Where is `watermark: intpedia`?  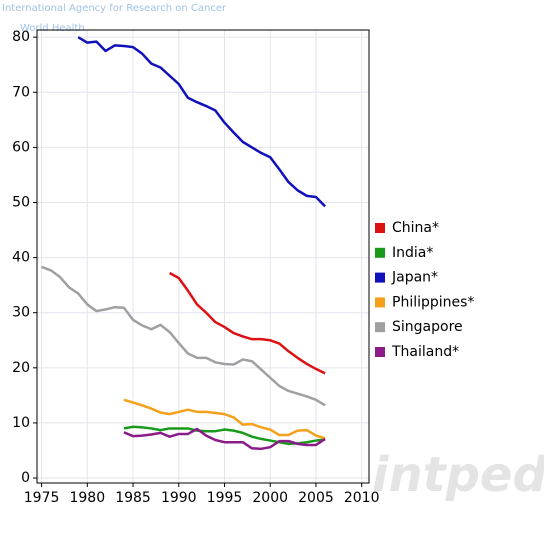
watermark: intpedia is located at coordinates (458, 475).